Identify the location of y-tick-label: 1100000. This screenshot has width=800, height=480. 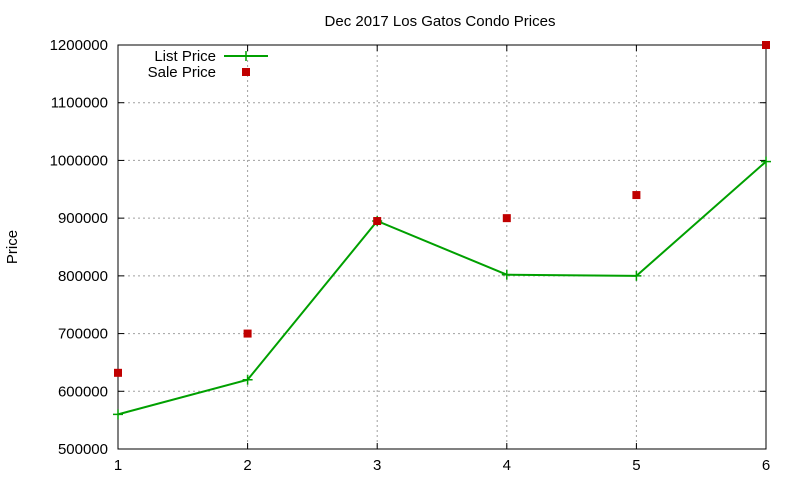
(79, 103).